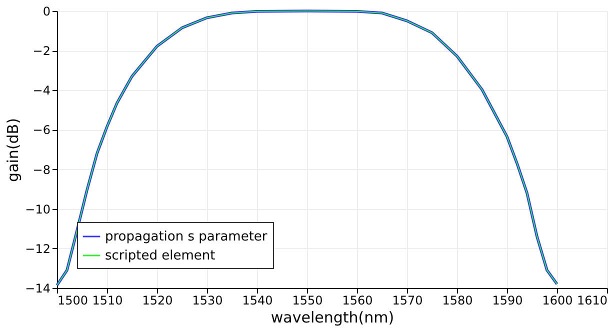 The height and width of the screenshot is (331, 616). What do you see at coordinates (592, 301) in the screenshot?
I see `x-tick-label: 1610` at bounding box center [592, 301].